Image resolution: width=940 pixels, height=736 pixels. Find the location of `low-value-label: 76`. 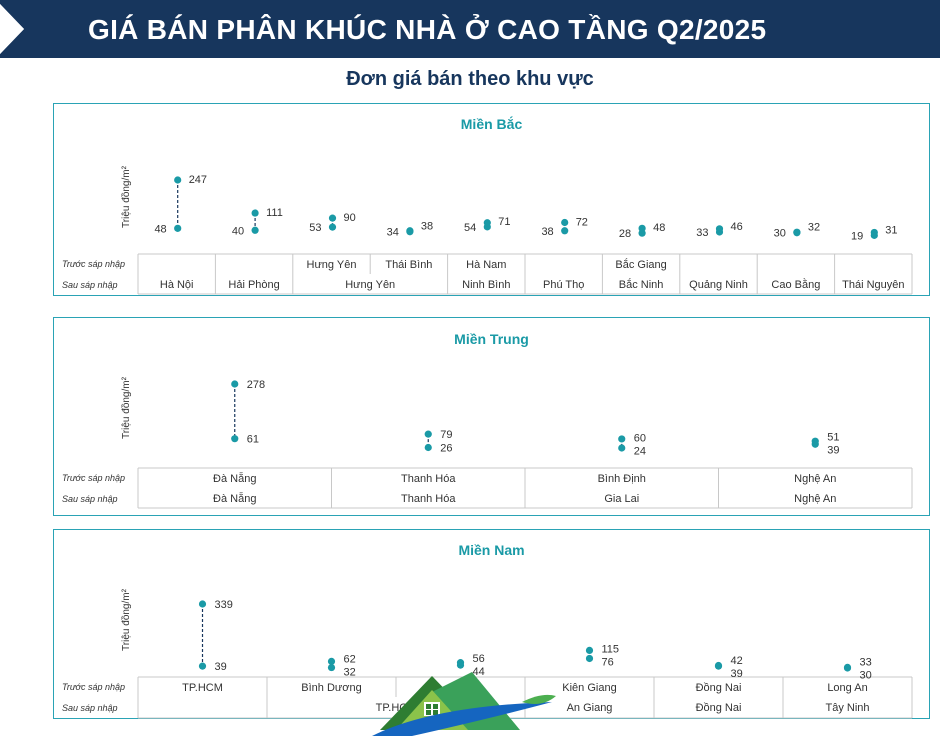

low-value-label: 76 is located at coordinates (608, 662).